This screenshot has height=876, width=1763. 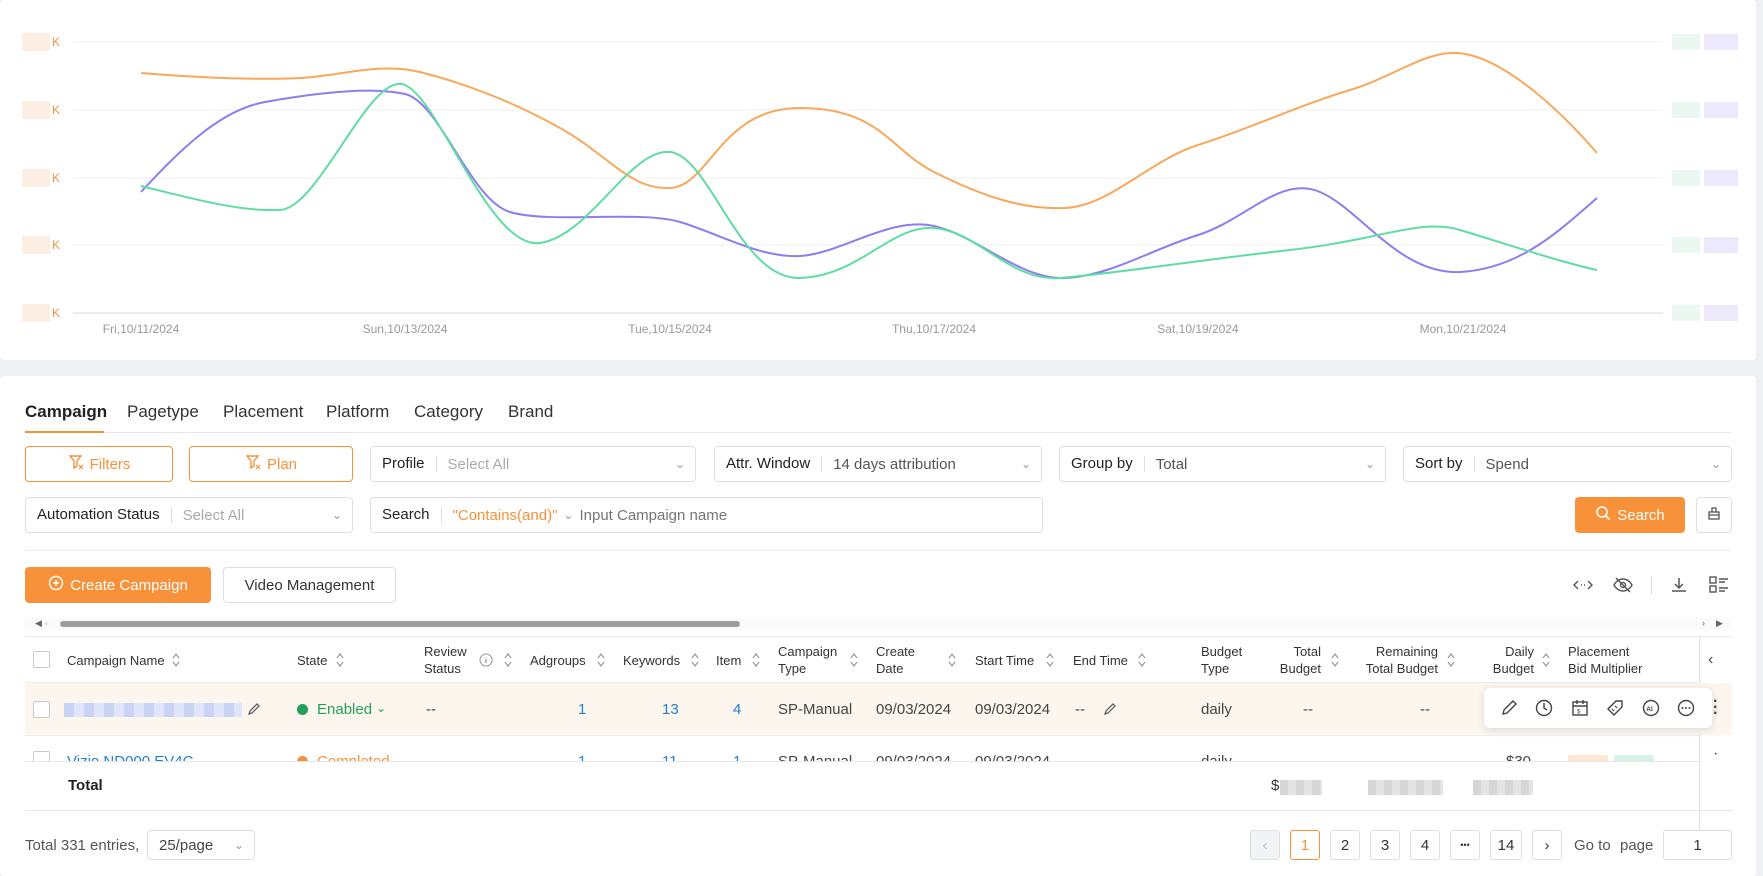 What do you see at coordinates (1506, 845) in the screenshot?
I see `page-button-14: 14` at bounding box center [1506, 845].